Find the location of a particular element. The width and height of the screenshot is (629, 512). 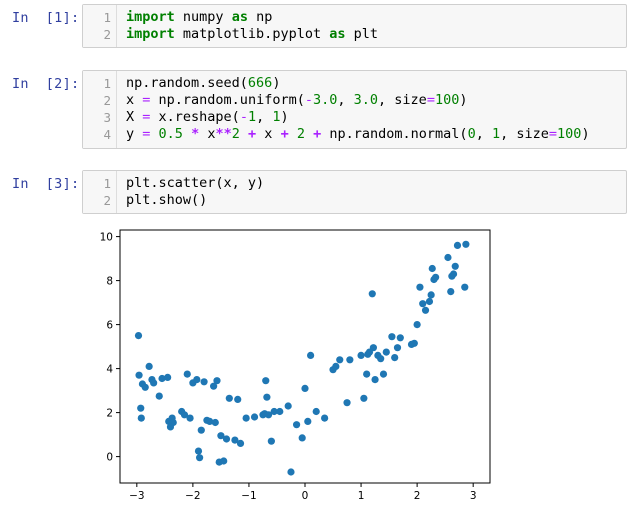

code-cell-3: In [3]: 1 plt.scatter(x, y) 2 plt.show() is located at coordinates (314, 192).